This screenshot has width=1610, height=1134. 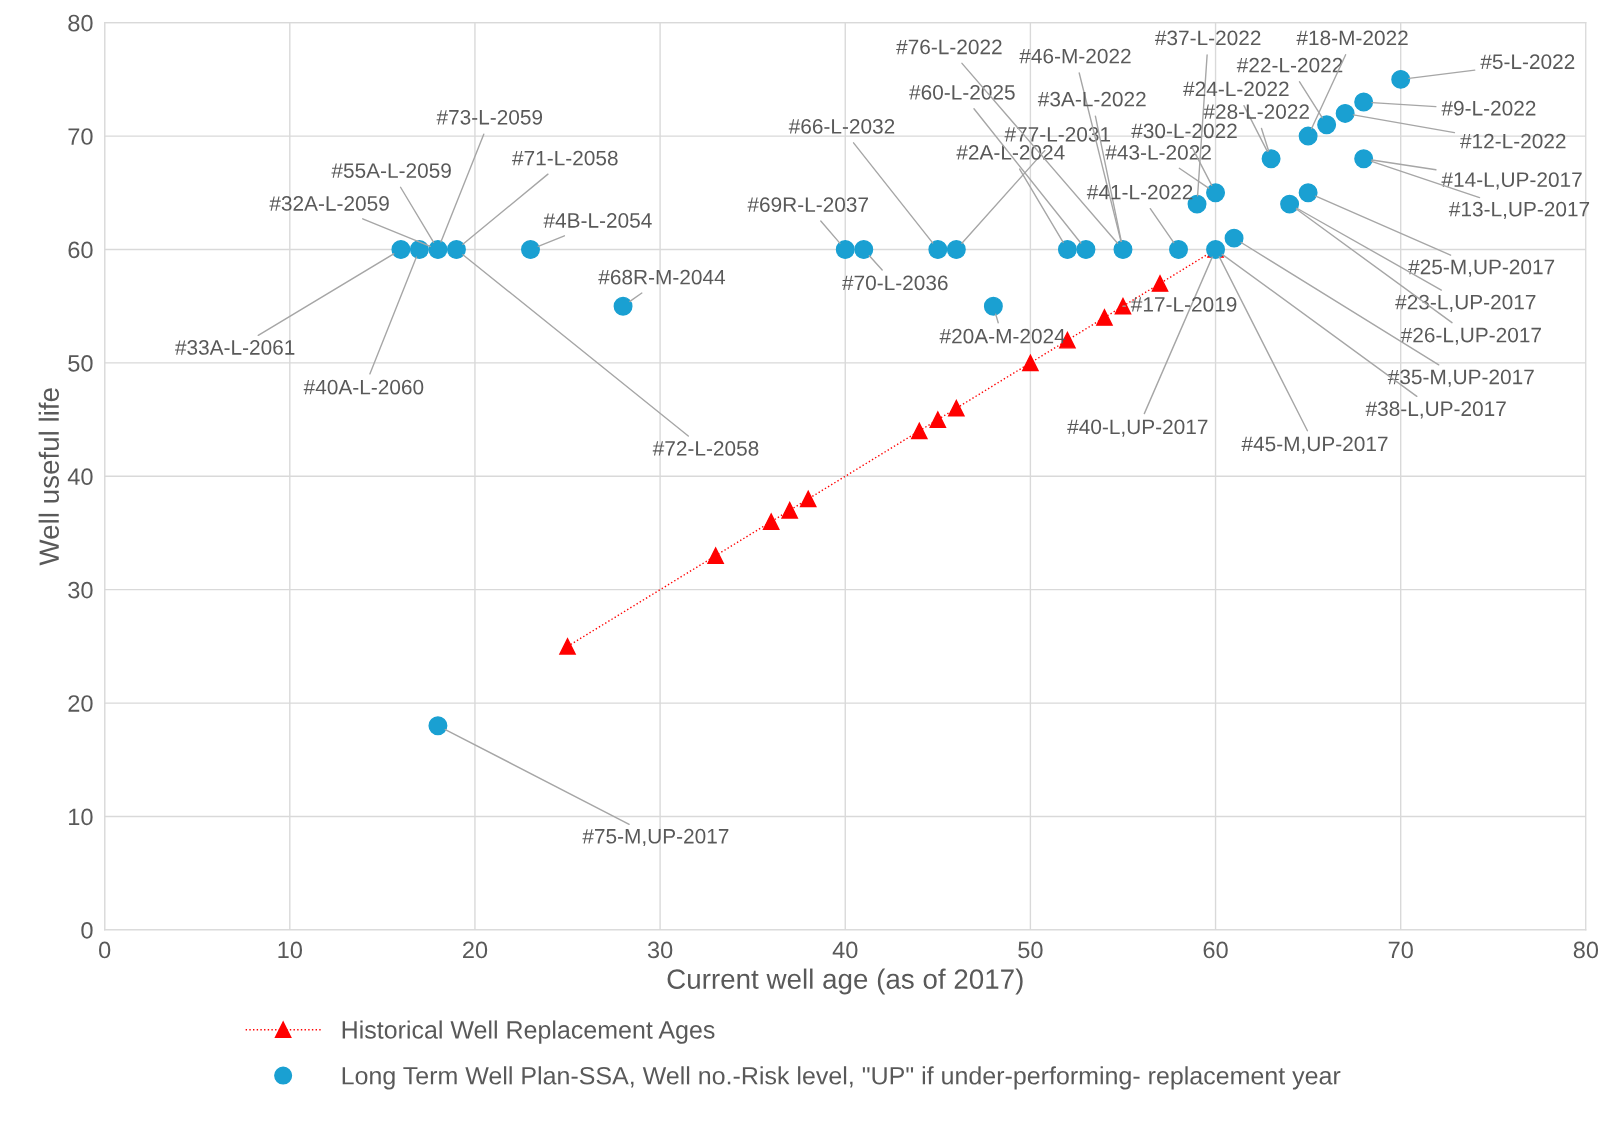 I want to click on y-tick-label: 50, so click(x=80, y=363).